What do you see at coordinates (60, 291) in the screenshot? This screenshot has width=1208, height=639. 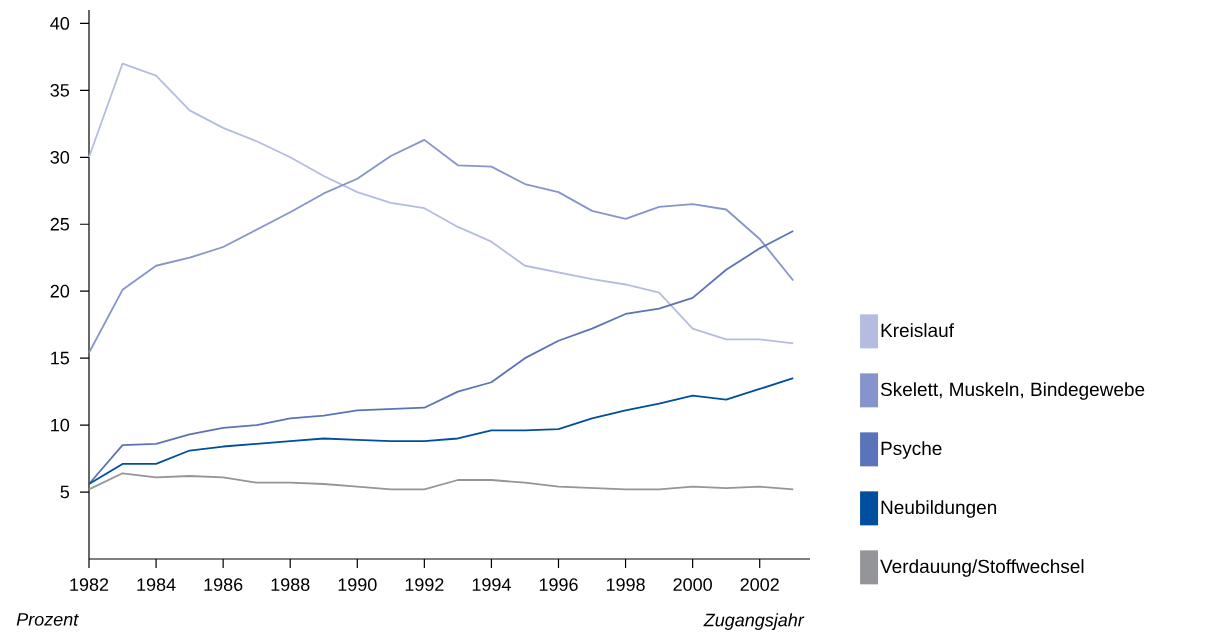 I see `y-tick-label: 20` at bounding box center [60, 291].